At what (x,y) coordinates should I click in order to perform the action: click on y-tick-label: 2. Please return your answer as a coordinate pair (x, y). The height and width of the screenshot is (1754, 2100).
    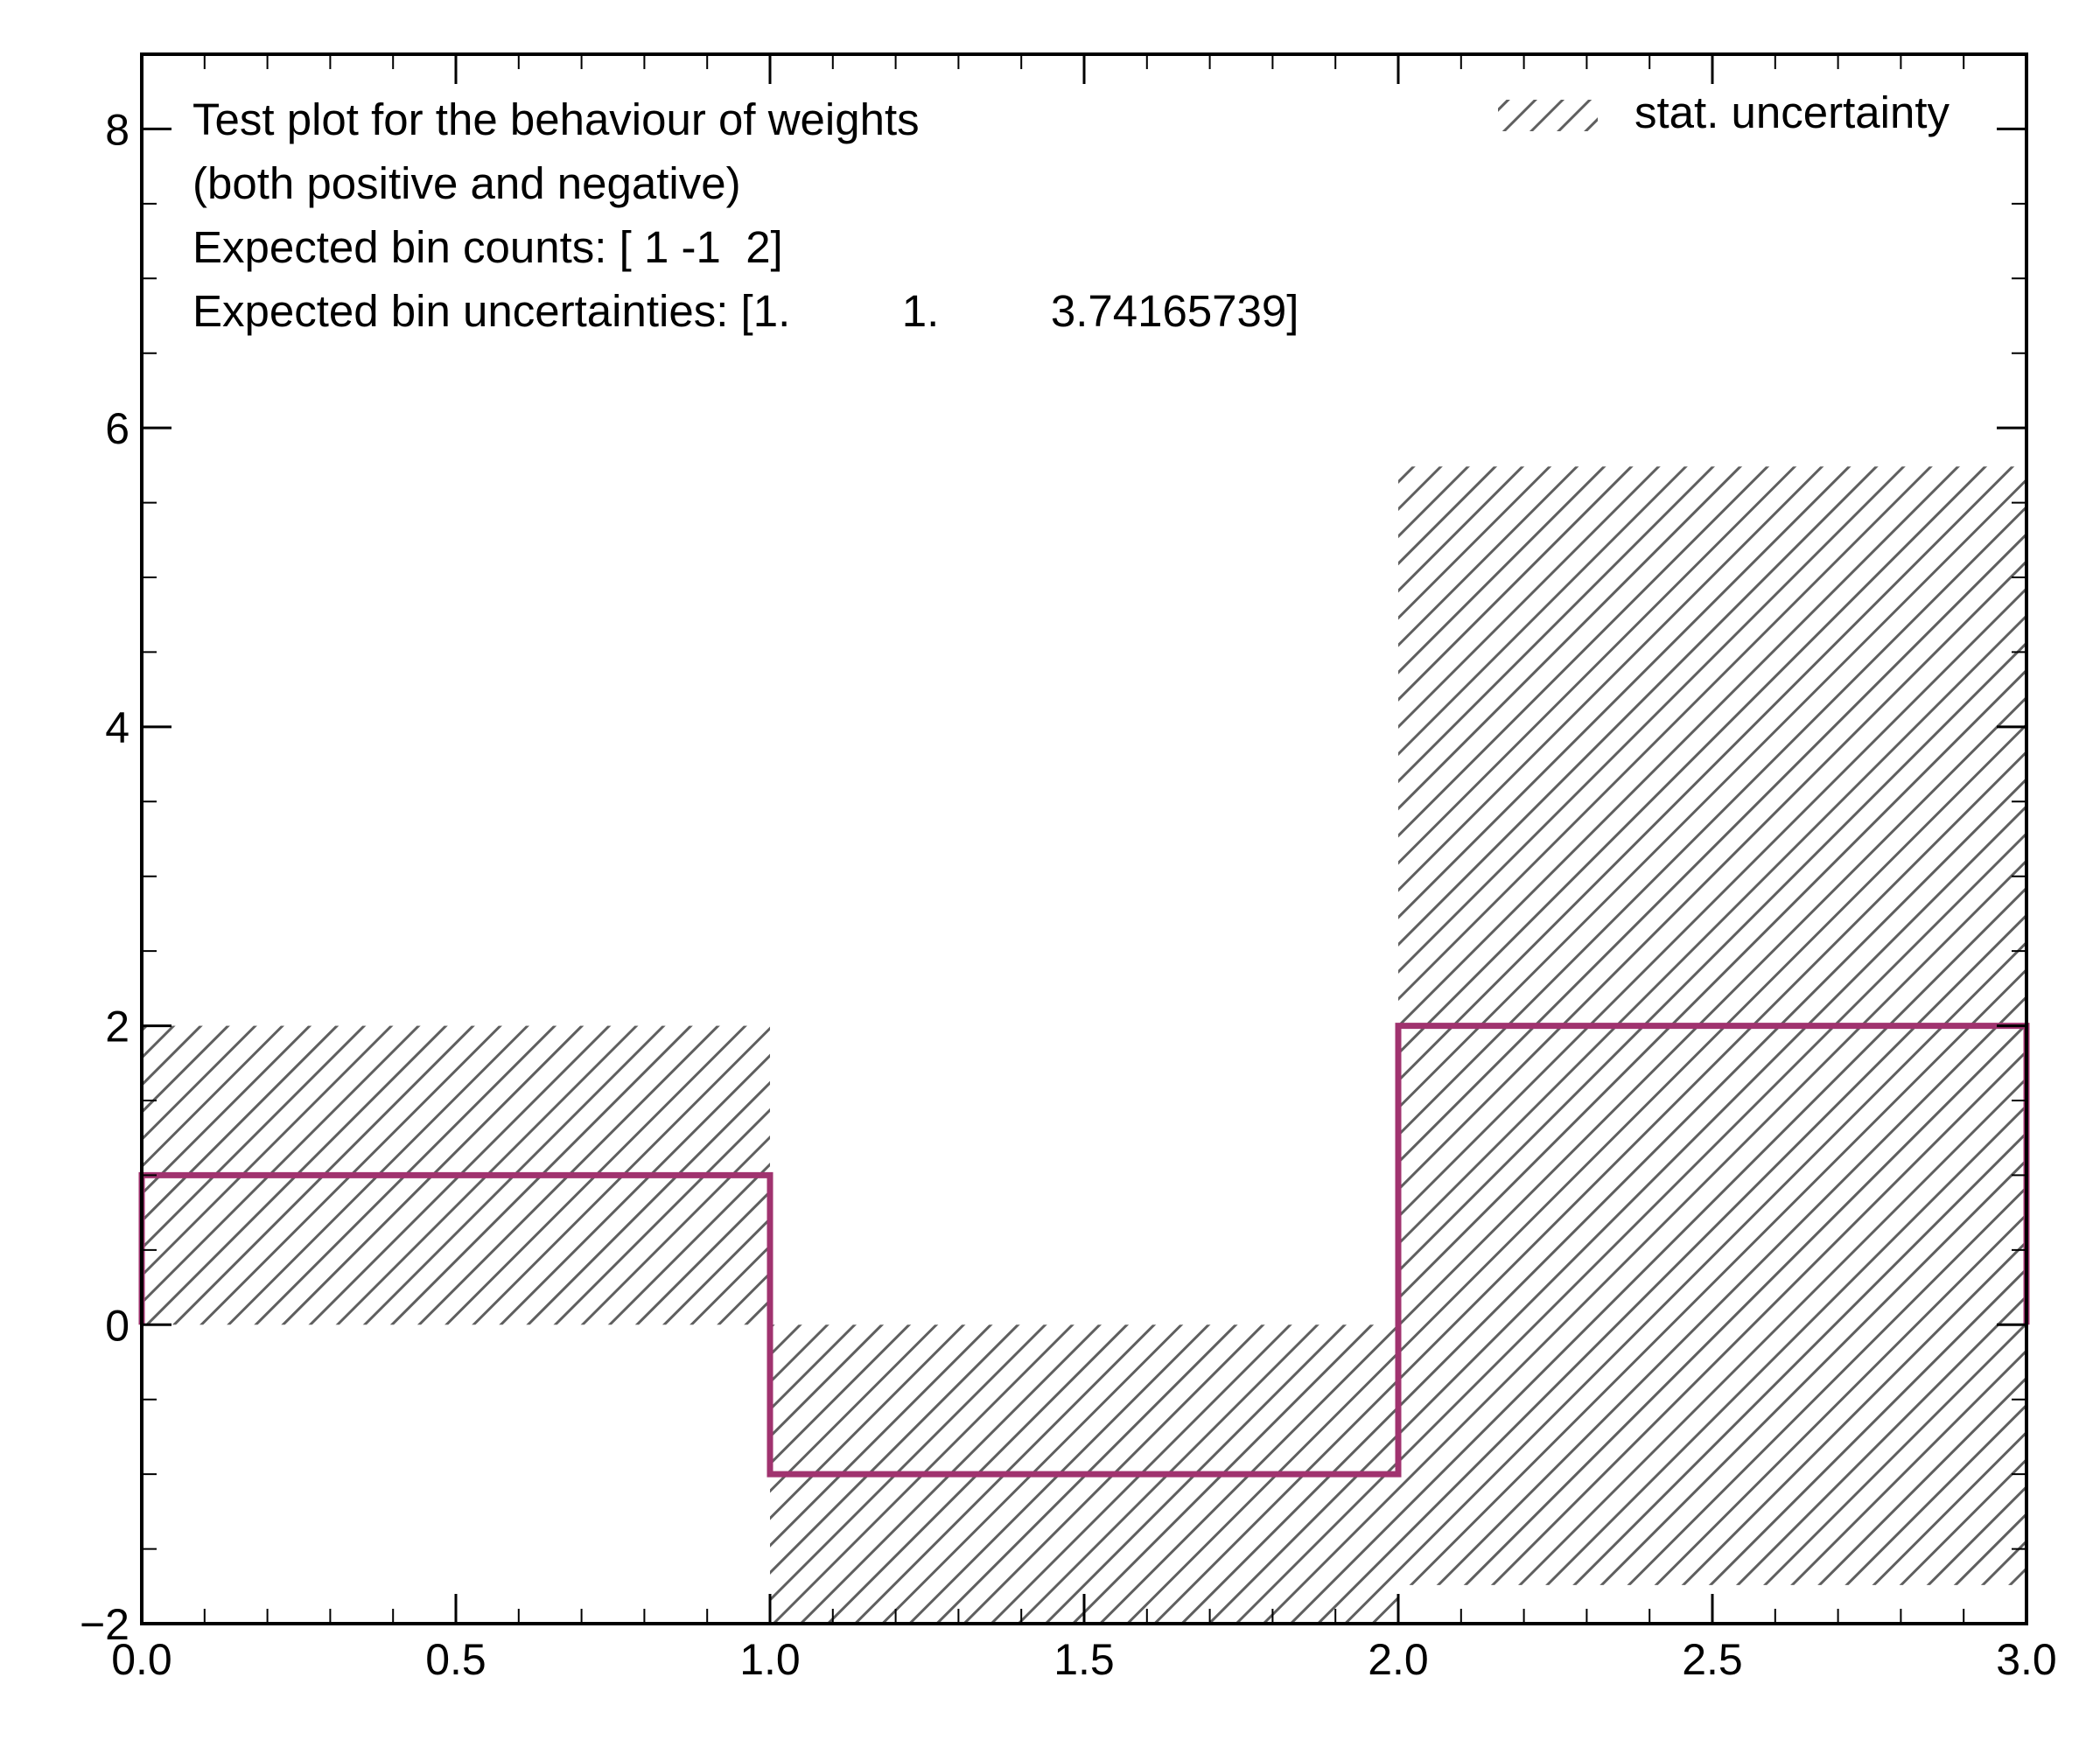
    Looking at the image, I should click on (117, 1027).